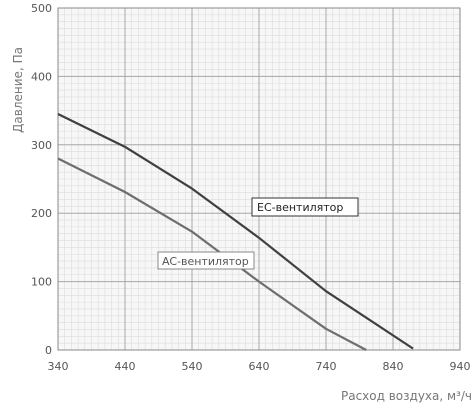 Image resolution: width=474 pixels, height=410 pixels. What do you see at coordinates (41, 213) in the screenshot?
I see `y-tick-label: 200` at bounding box center [41, 213].